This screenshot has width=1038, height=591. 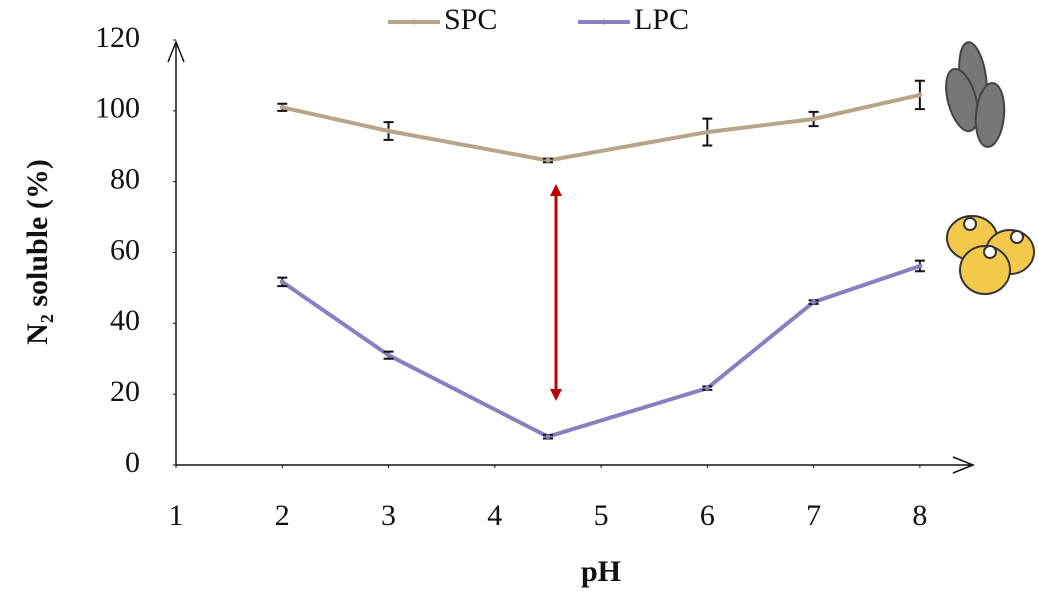 I want to click on y-axis-label: N₂ soluble (%), so click(x=37, y=252).